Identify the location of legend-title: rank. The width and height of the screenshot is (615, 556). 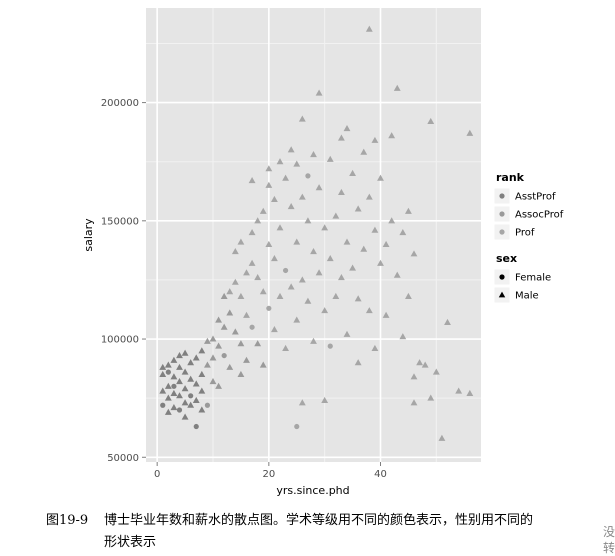
(510, 177).